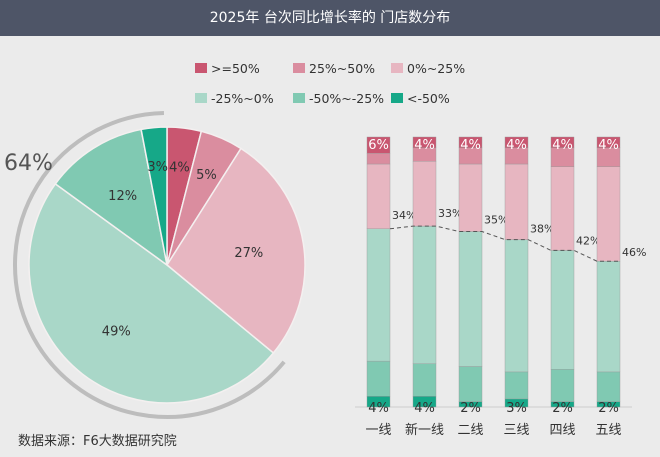 The image size is (660, 457). What do you see at coordinates (404, 215) in the screenshot?
I see `positive-share-label: 34%` at bounding box center [404, 215].